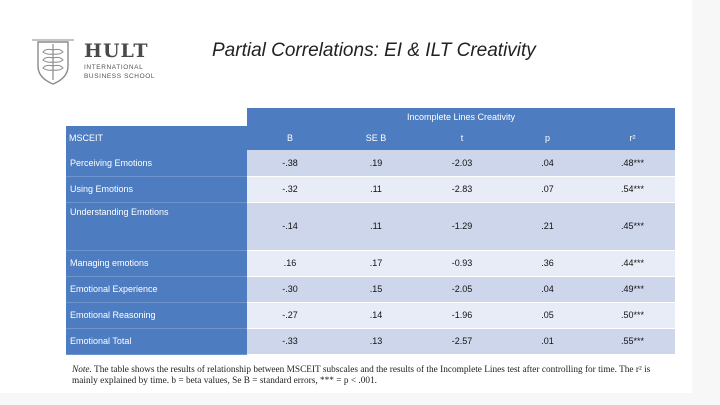 This screenshot has height=405, width=720. Describe the element at coordinates (462, 163) in the screenshot. I see `cell-t: -2.03` at that location.